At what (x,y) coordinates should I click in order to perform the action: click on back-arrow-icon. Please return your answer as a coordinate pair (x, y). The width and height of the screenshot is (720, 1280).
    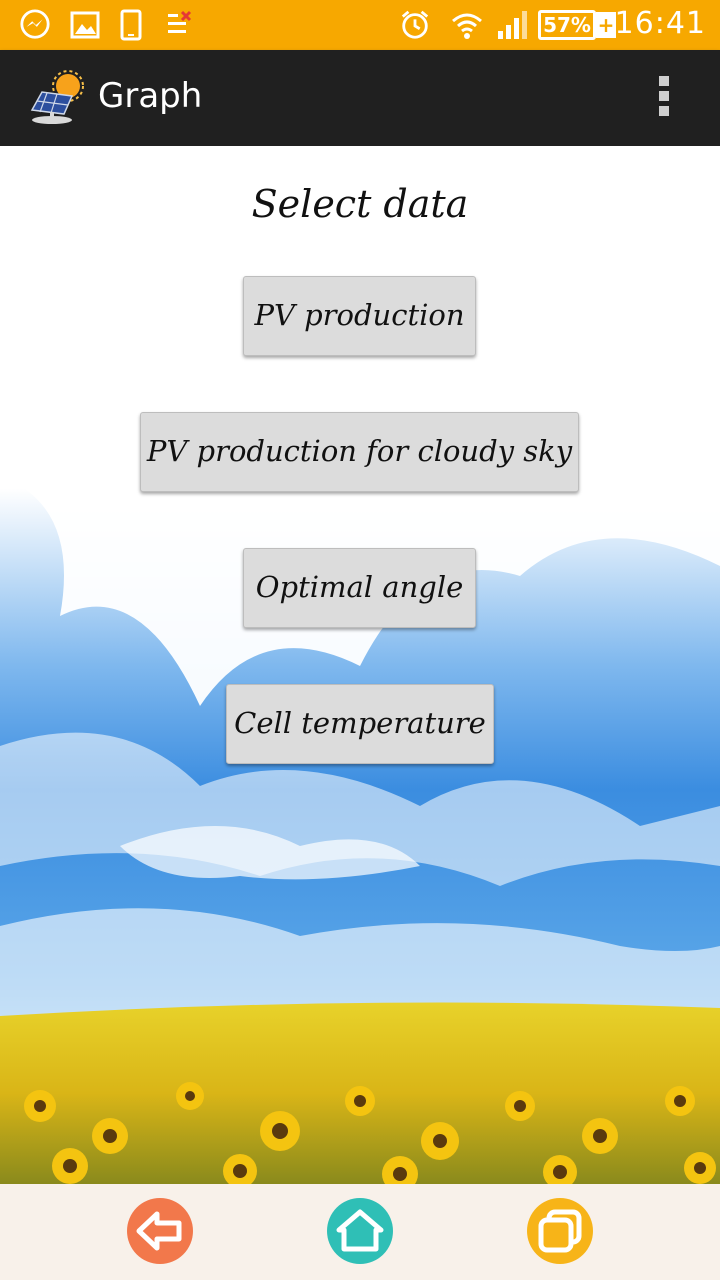
    Looking at the image, I should click on (159, 1231).